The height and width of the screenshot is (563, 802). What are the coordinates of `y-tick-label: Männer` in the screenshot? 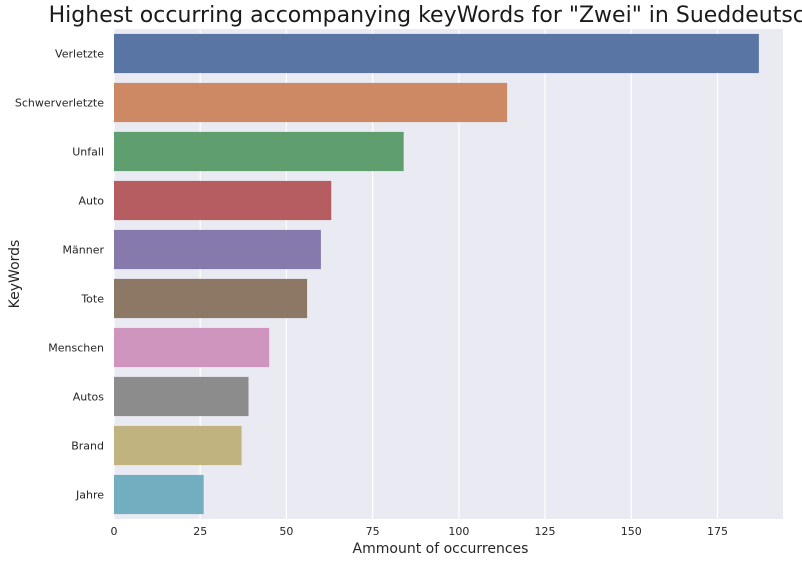 It's located at (84, 250).